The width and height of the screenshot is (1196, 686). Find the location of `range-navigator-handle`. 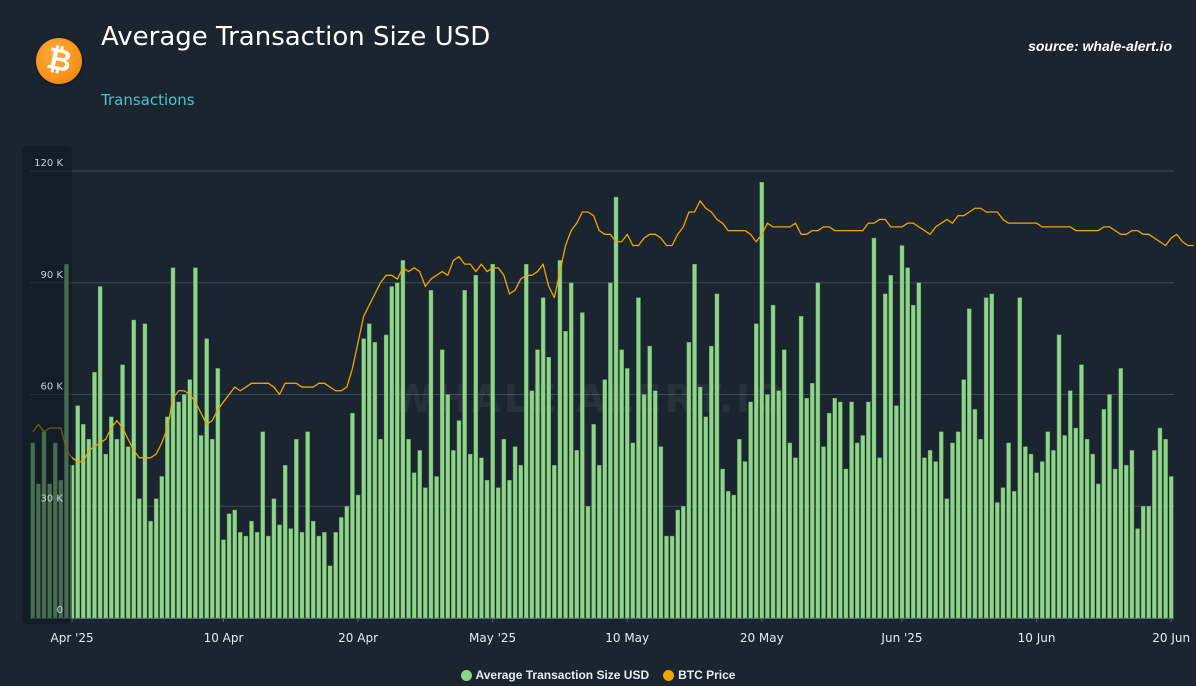

range-navigator-handle is located at coordinates (47, 385).